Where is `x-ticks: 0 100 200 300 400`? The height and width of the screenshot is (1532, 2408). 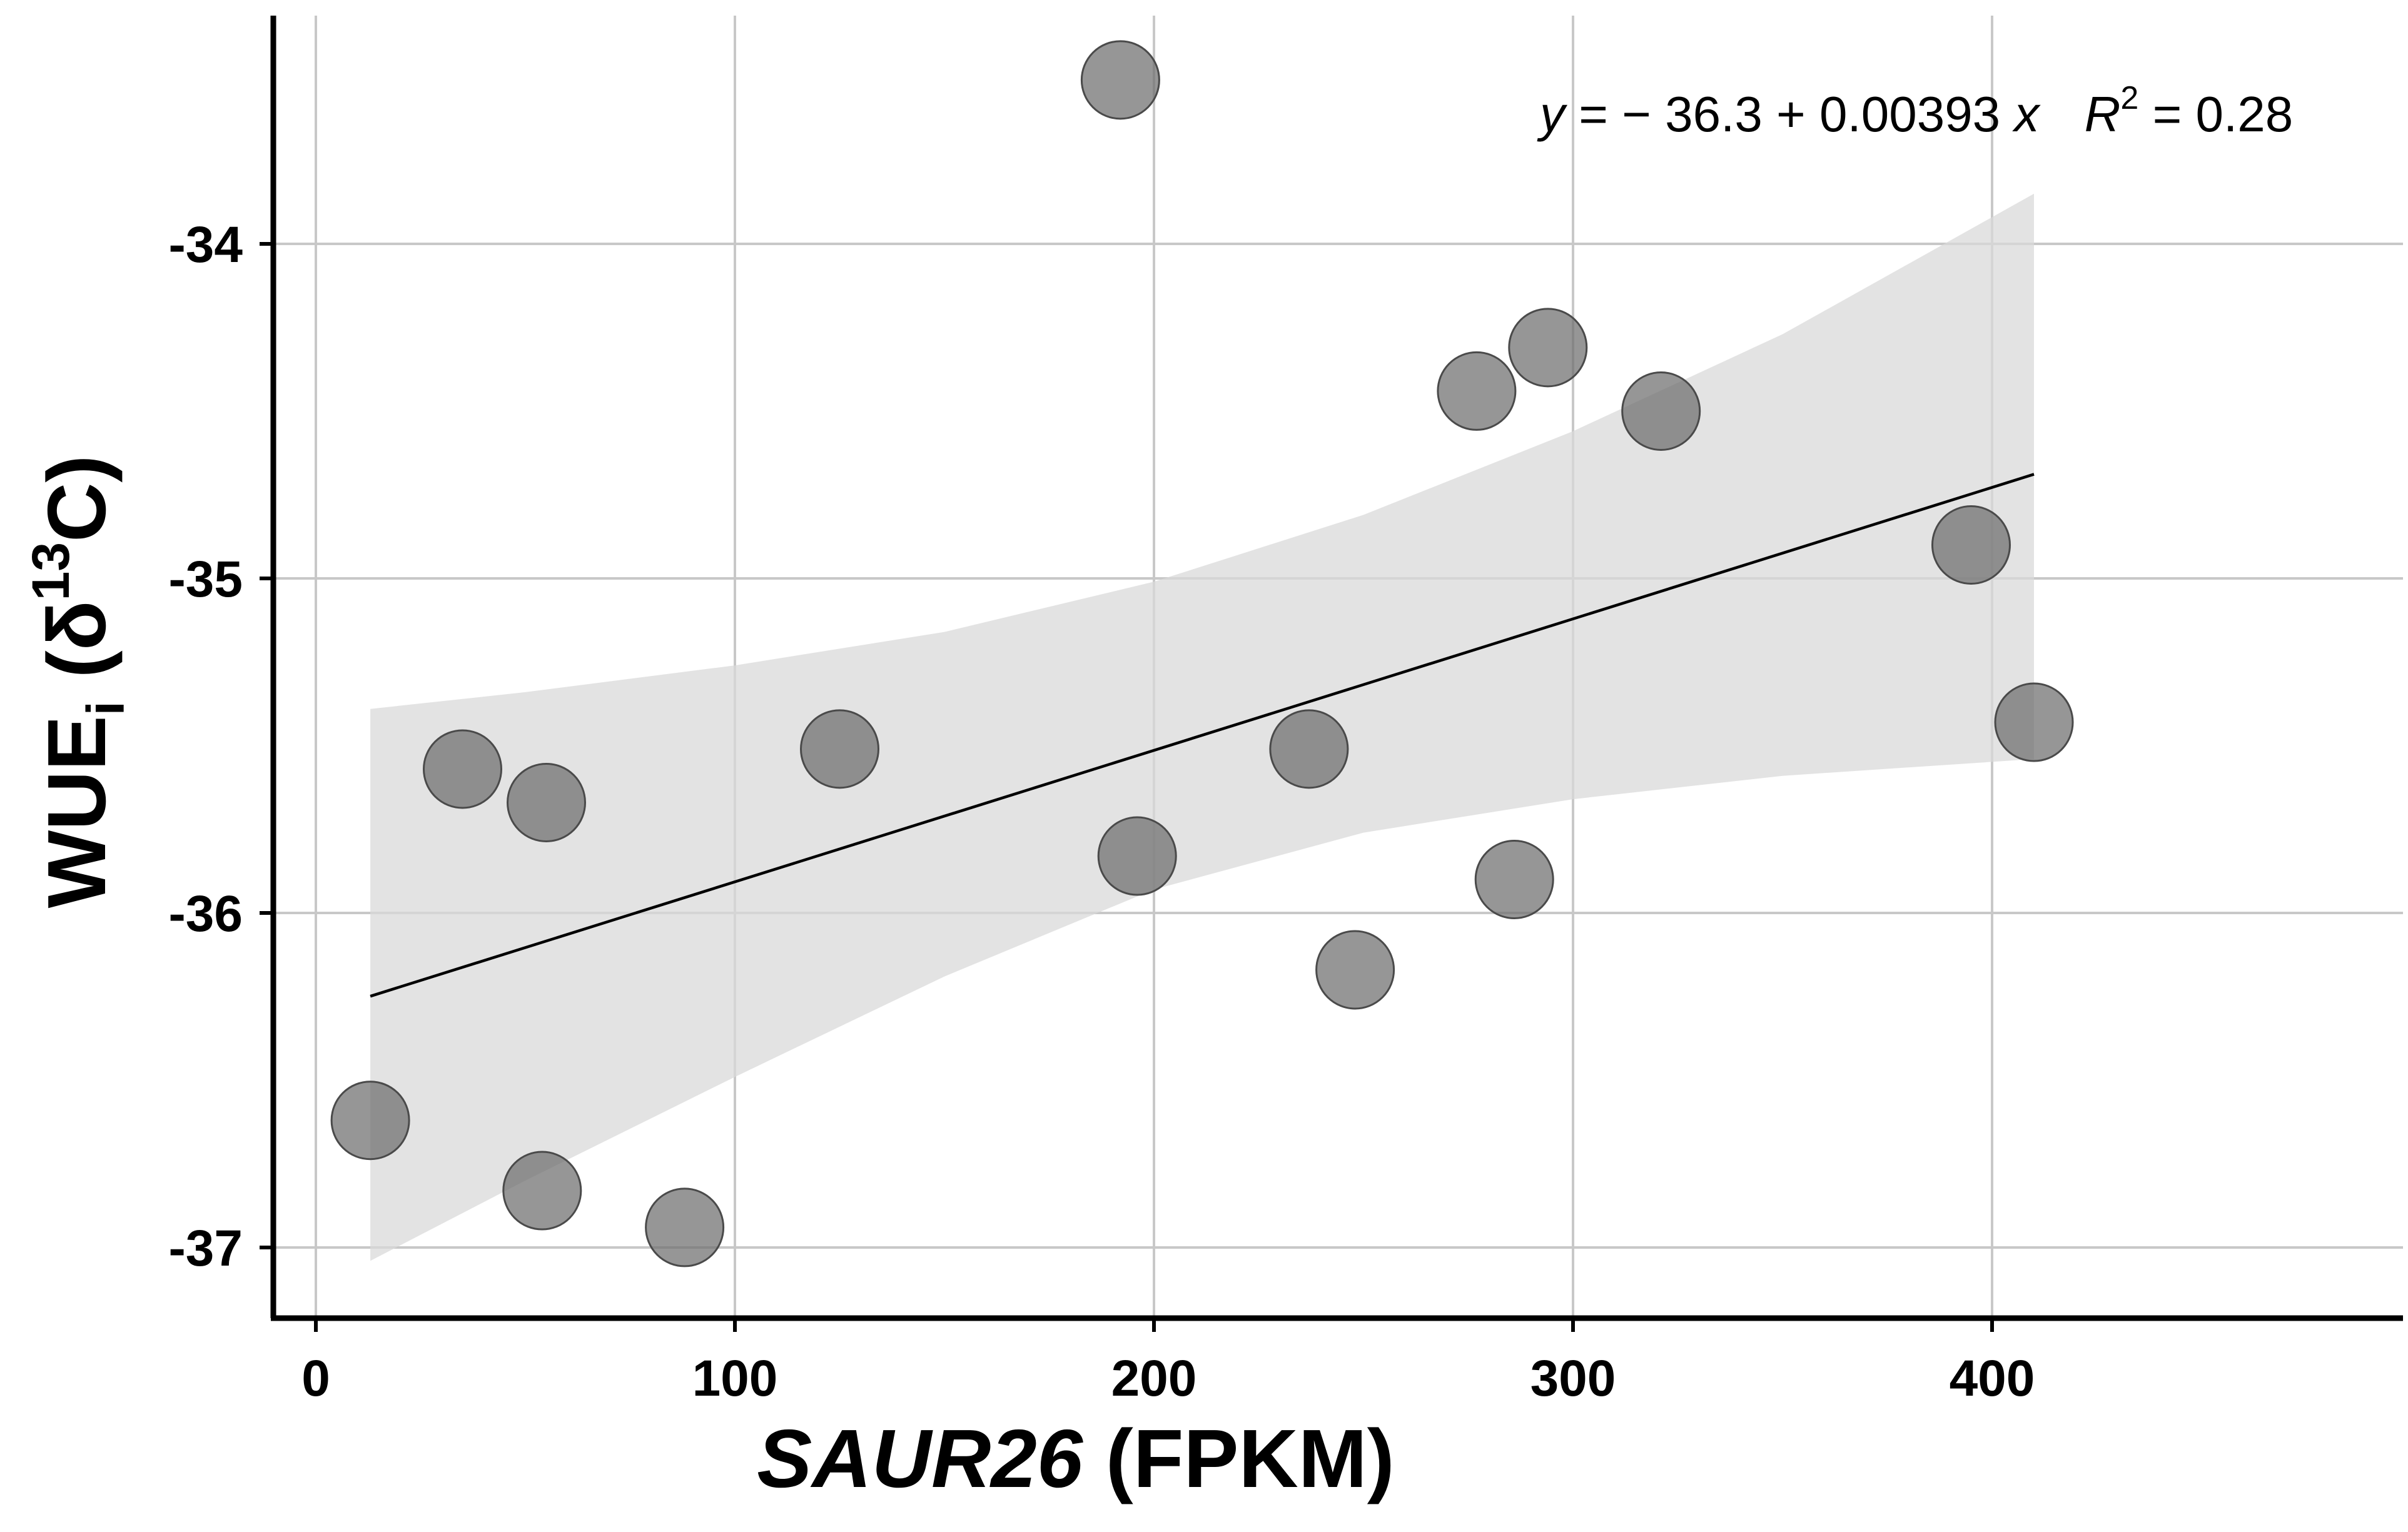 x-ticks: 0 100 200 300 400 is located at coordinates (1168, 1362).